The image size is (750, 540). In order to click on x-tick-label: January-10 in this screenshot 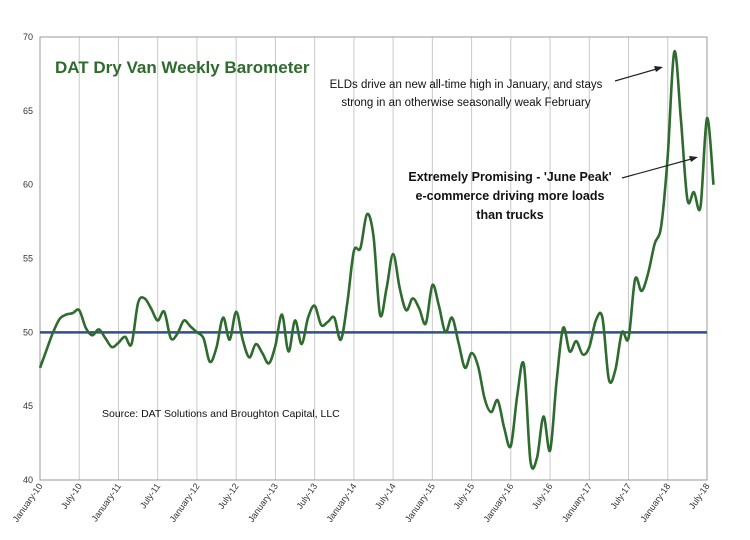, I will do `click(28, 502)`.